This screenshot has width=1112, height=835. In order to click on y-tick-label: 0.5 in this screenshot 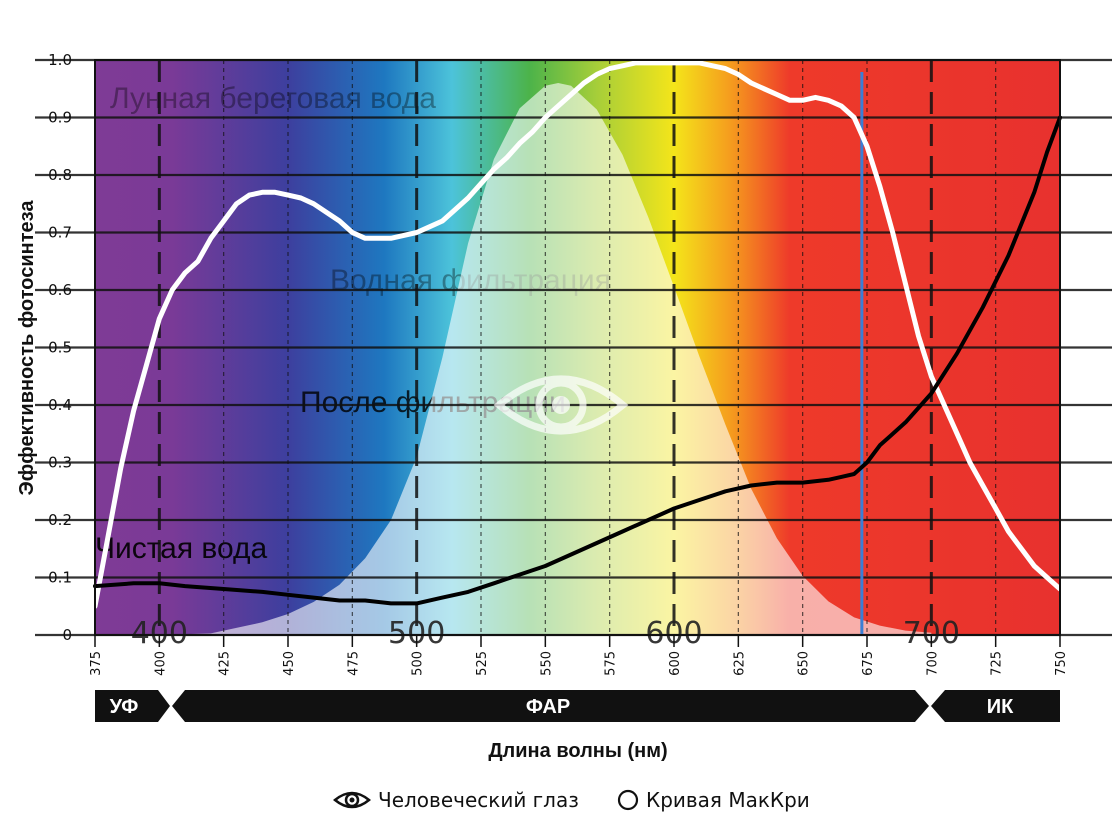, I will do `click(60, 348)`.